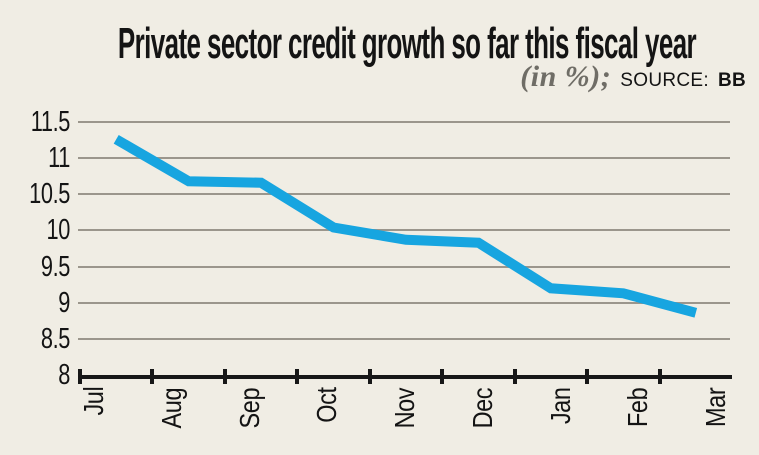  I want to click on y-axis-tick-label: 11.5, so click(50, 122).